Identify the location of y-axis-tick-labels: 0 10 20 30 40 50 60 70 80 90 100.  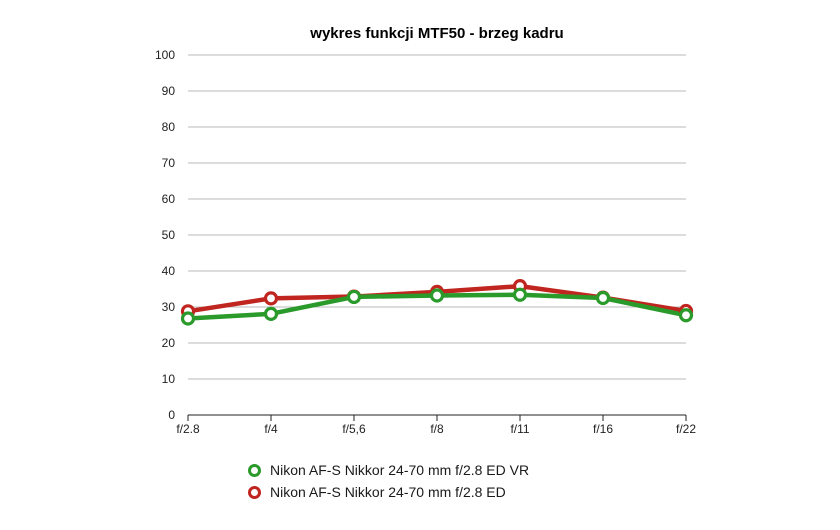
(165, 235).